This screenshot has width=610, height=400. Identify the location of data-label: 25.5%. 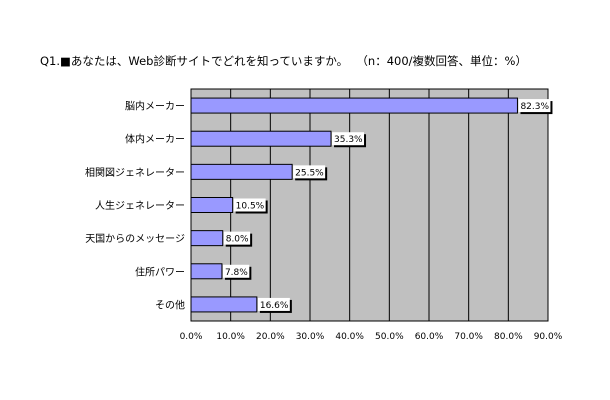
(309, 173).